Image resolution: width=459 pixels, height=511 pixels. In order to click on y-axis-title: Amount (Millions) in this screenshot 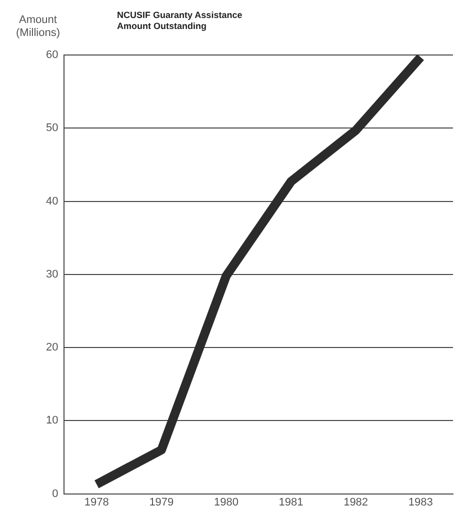, I will do `click(38, 27)`.